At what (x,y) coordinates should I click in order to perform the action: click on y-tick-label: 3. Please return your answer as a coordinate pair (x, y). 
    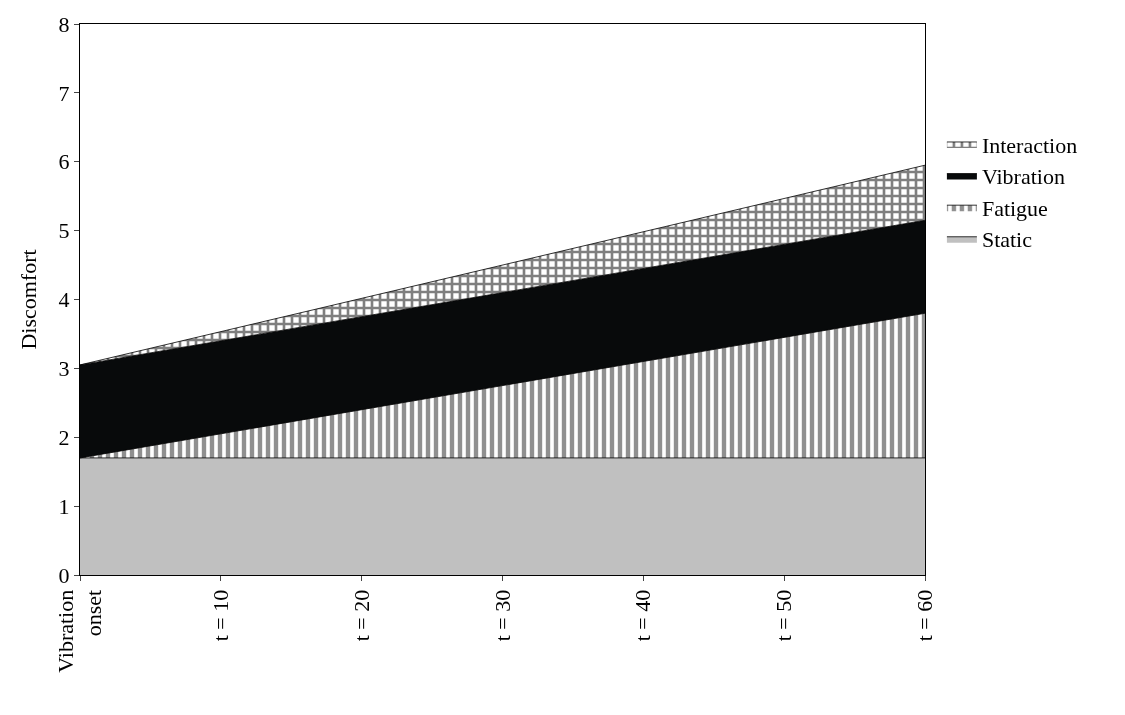
    Looking at the image, I should click on (64, 369).